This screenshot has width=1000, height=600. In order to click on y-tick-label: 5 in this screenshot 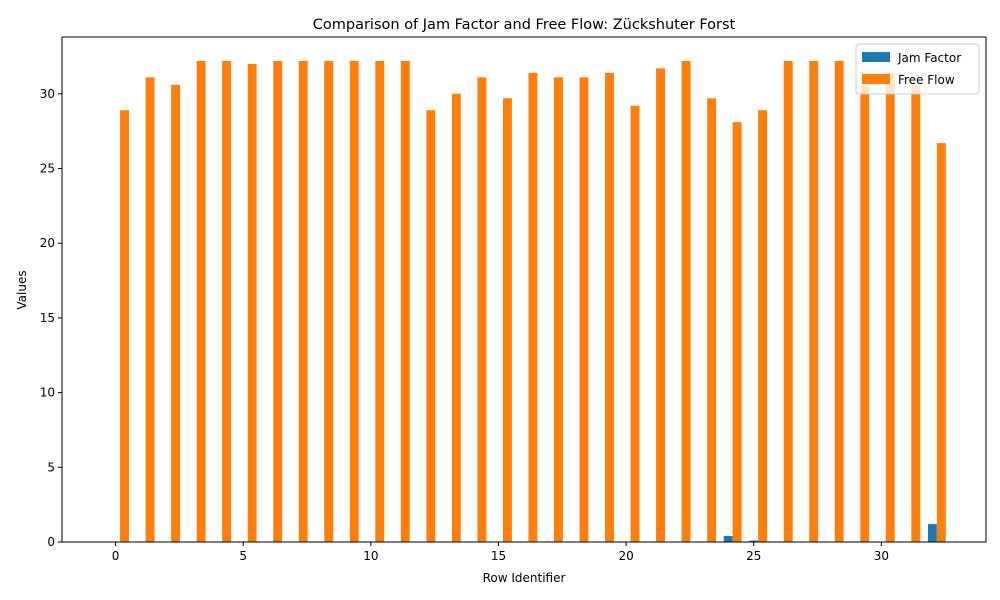, I will do `click(51, 467)`.